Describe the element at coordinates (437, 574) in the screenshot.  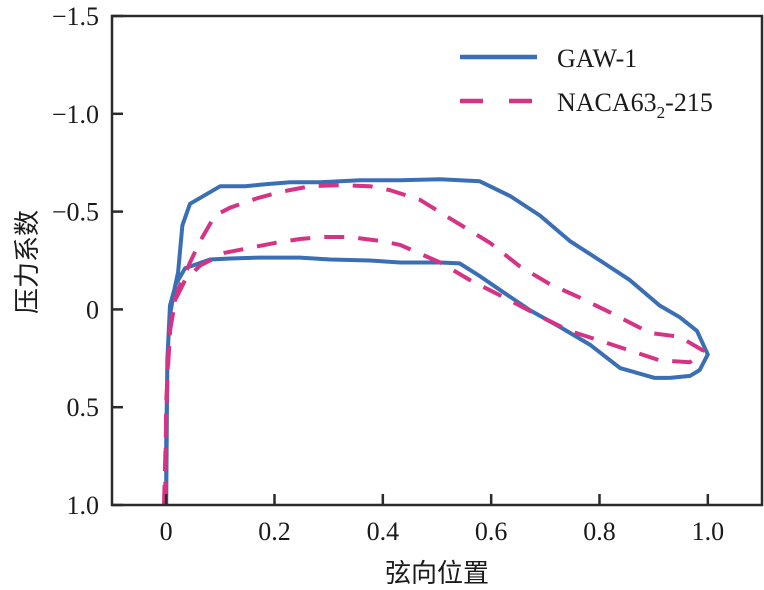
I see `x-axis-title: 弦向位置` at that location.